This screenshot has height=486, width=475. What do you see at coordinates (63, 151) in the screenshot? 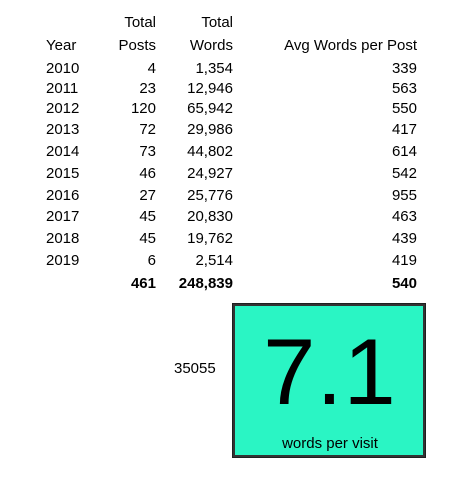
I see `year-cell: 2014` at bounding box center [63, 151].